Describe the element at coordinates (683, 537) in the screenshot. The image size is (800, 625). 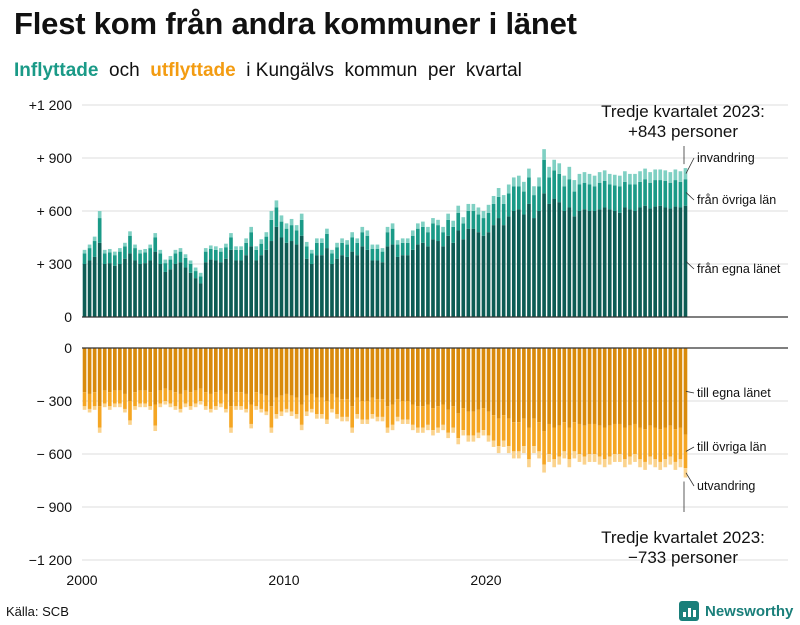
I see `annotation-out-line1: Tredje kvartalet 2023:` at that location.